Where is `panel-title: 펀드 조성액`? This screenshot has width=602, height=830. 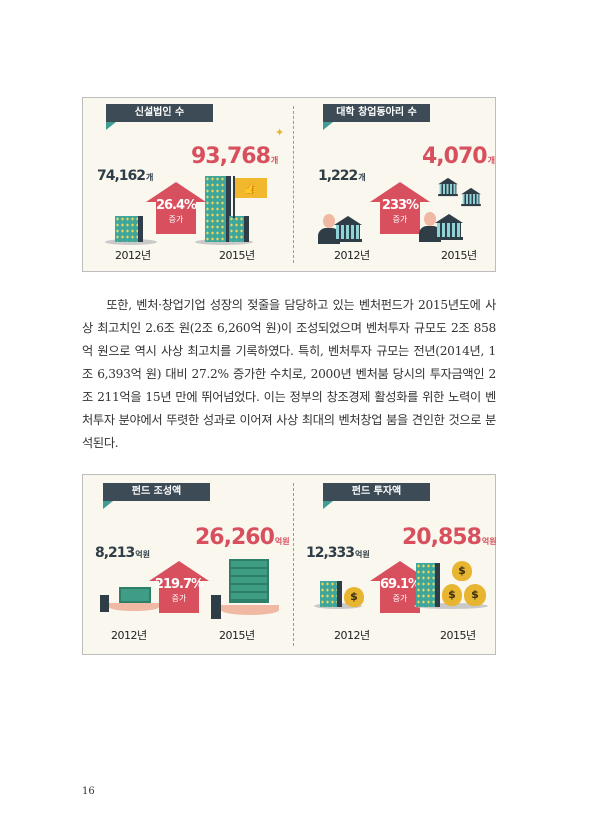 panel-title: 펀드 조성액 is located at coordinates (156, 496).